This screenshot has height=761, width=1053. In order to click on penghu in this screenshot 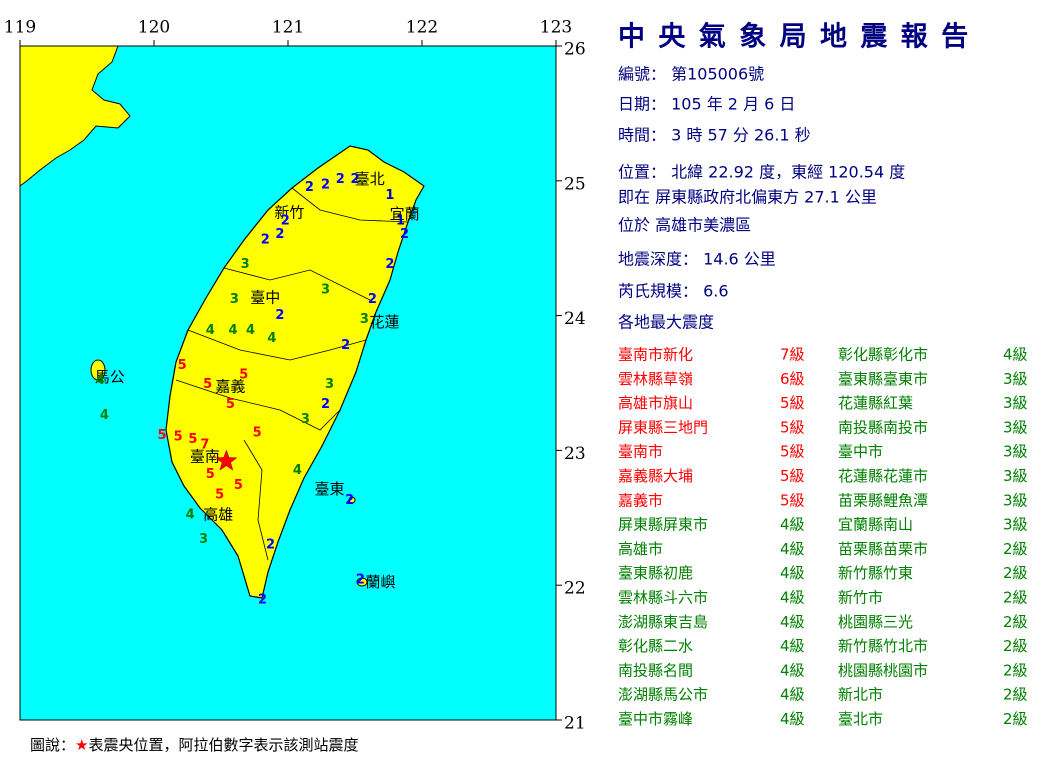, I will do `click(98, 370)`.